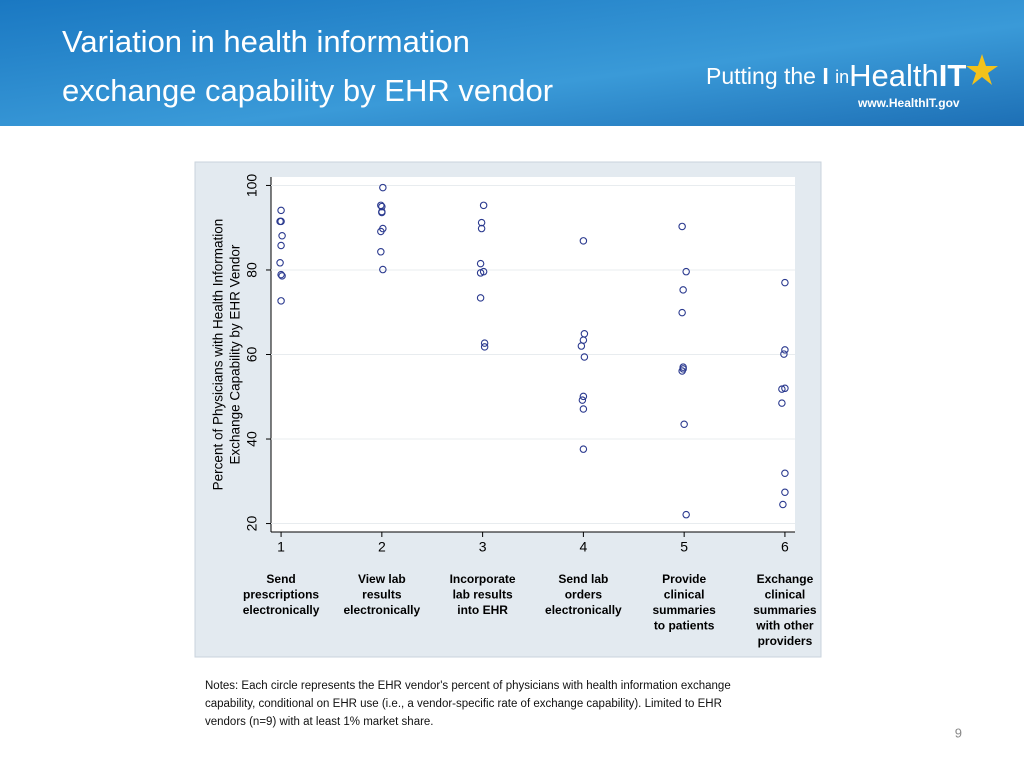  I want to click on x-tick-description: to patients, so click(684, 626).